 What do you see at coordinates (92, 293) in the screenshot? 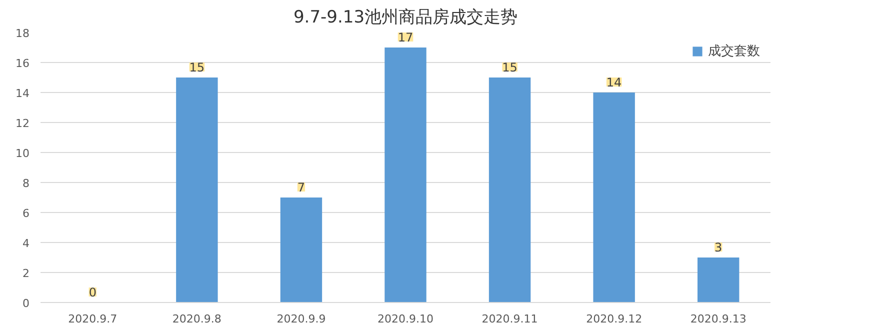
I see `data-label: 0` at bounding box center [92, 293].